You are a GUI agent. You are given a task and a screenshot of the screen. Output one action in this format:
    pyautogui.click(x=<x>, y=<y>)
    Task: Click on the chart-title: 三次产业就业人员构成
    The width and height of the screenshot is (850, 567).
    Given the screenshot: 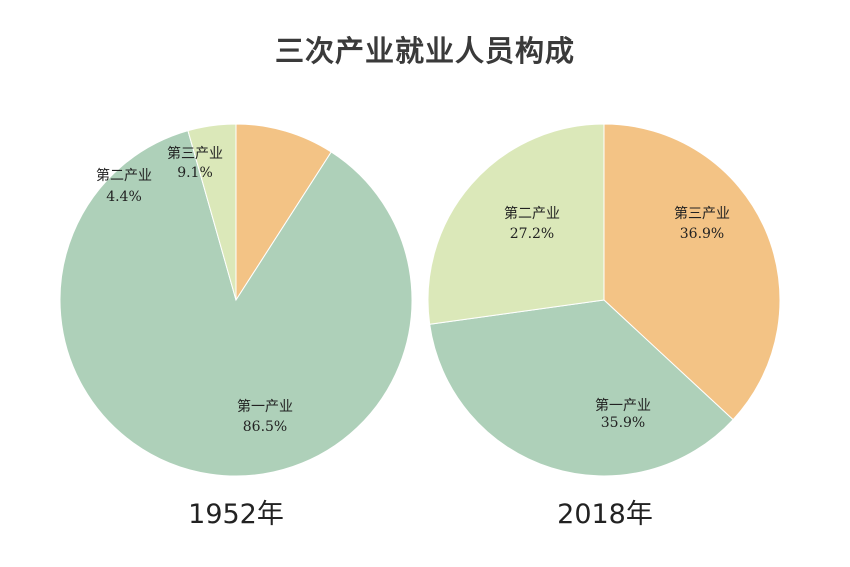 What is the action you would take?
    pyautogui.click(x=424, y=51)
    